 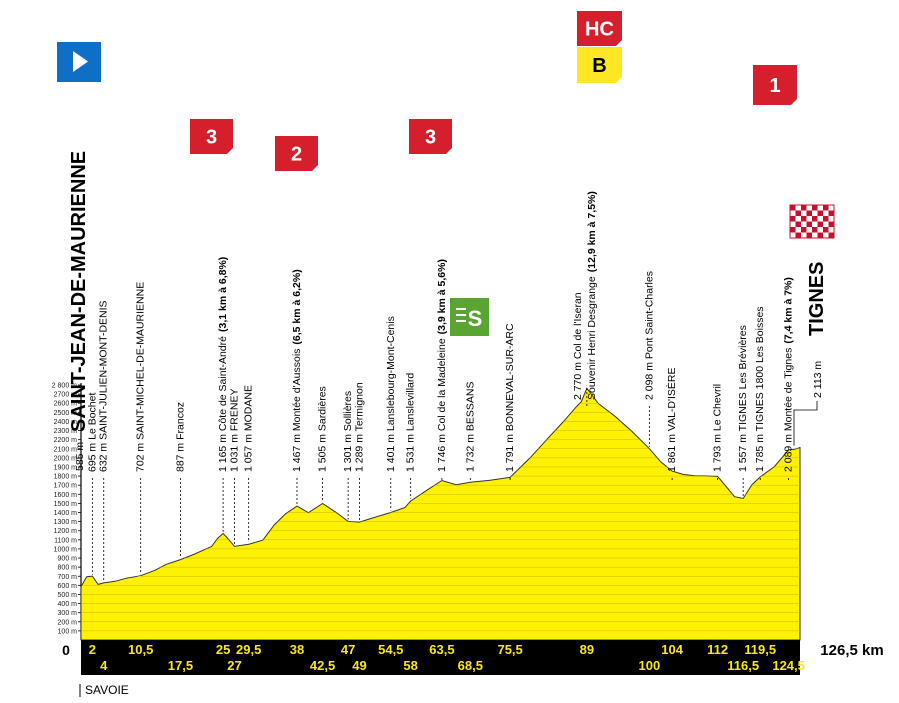 I want to click on place-label-text: 1 301 m Sollières, so click(x=348, y=431).